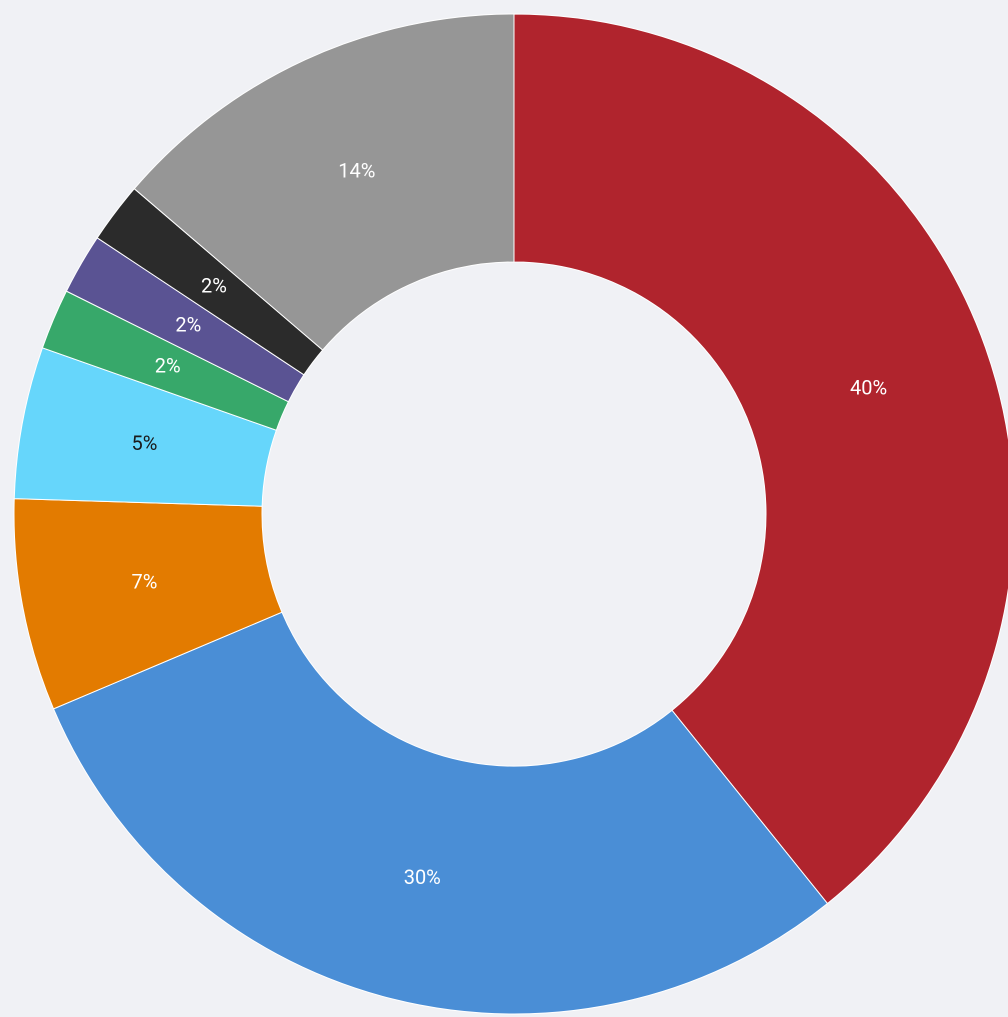  I want to click on data-label: 14%, so click(356, 171).